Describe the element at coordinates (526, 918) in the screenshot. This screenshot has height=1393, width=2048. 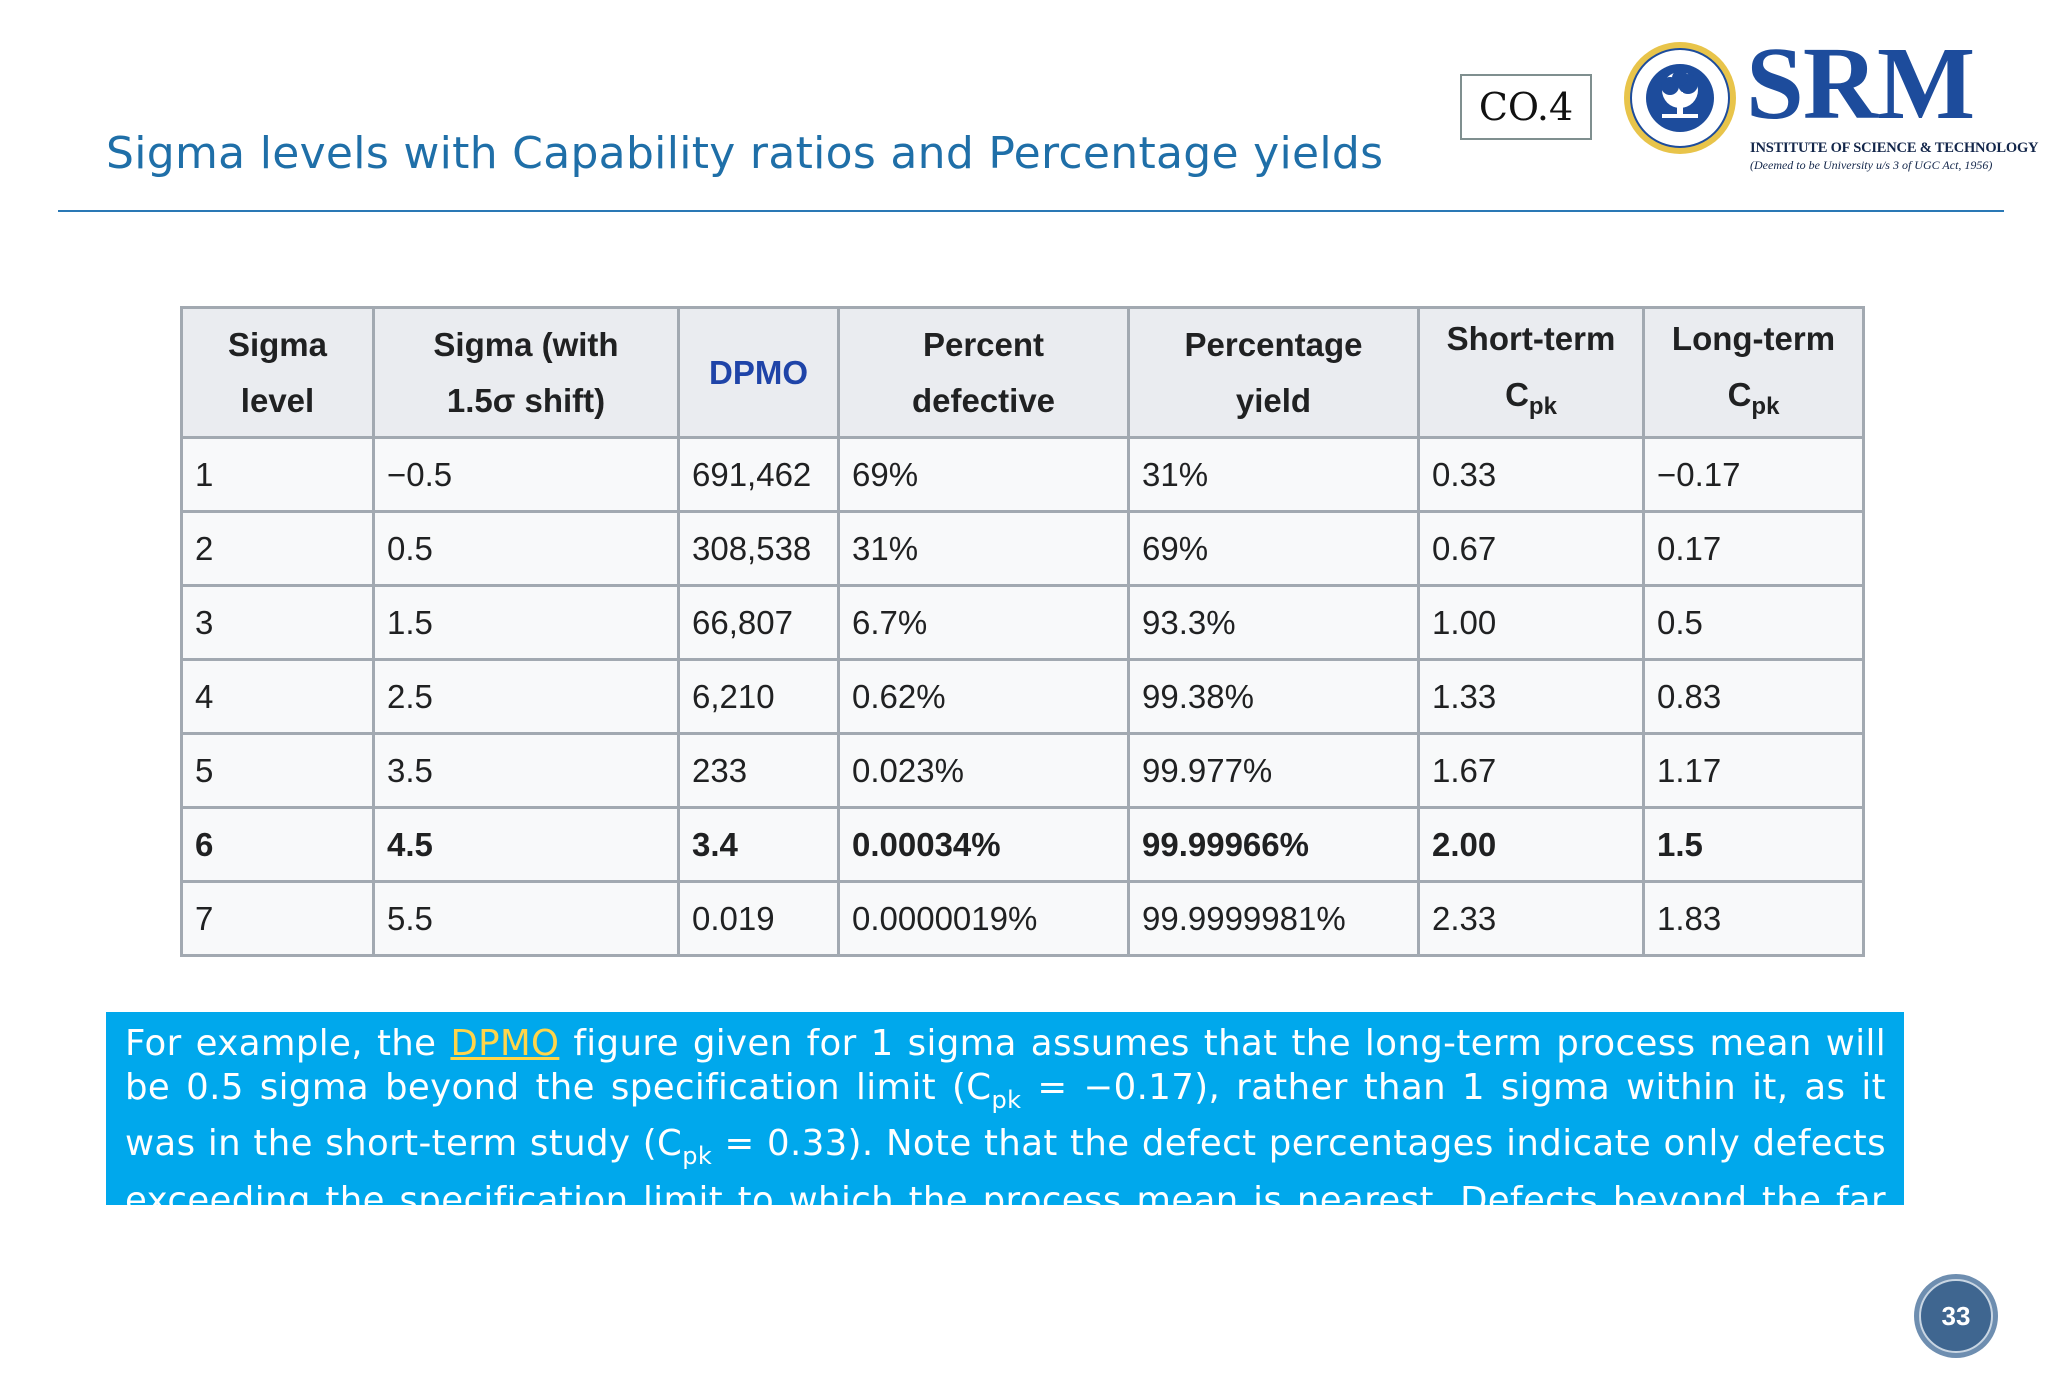
I see `cell-sigma-shift: 5.5` at that location.